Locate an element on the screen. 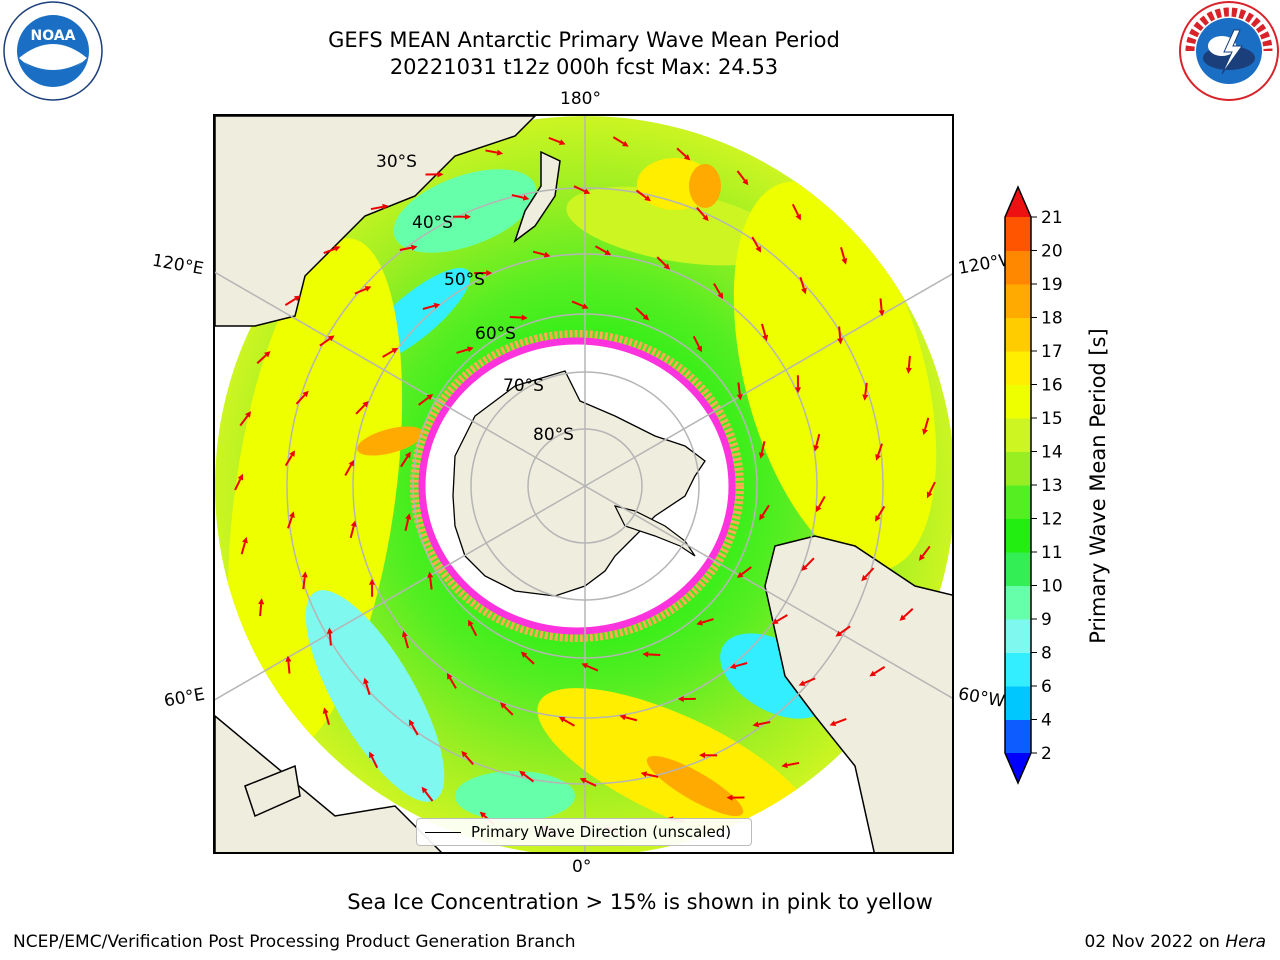 The width and height of the screenshot is (1280, 960). land-madagascar is located at coordinates (272, 791).